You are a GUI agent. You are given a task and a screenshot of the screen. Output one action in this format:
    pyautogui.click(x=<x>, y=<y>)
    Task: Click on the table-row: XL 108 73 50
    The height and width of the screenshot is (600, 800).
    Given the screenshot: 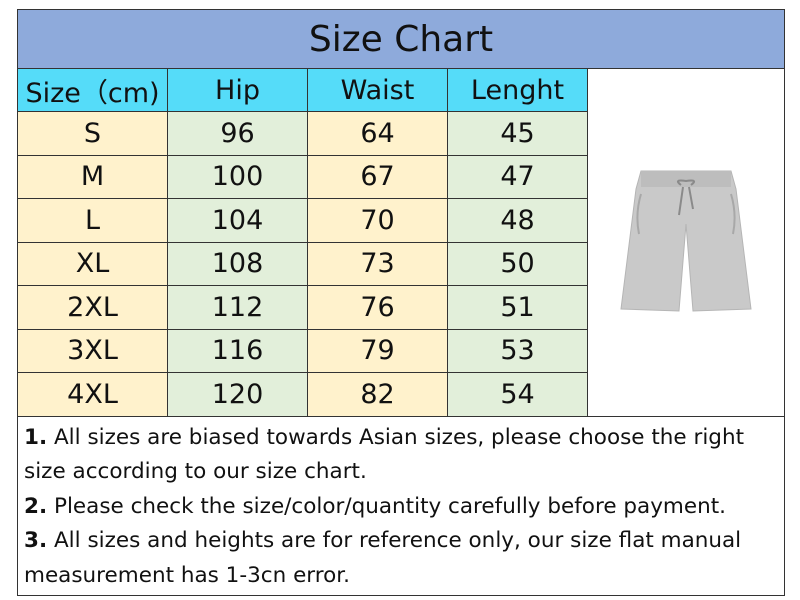 What is the action you would take?
    pyautogui.click(x=401, y=263)
    